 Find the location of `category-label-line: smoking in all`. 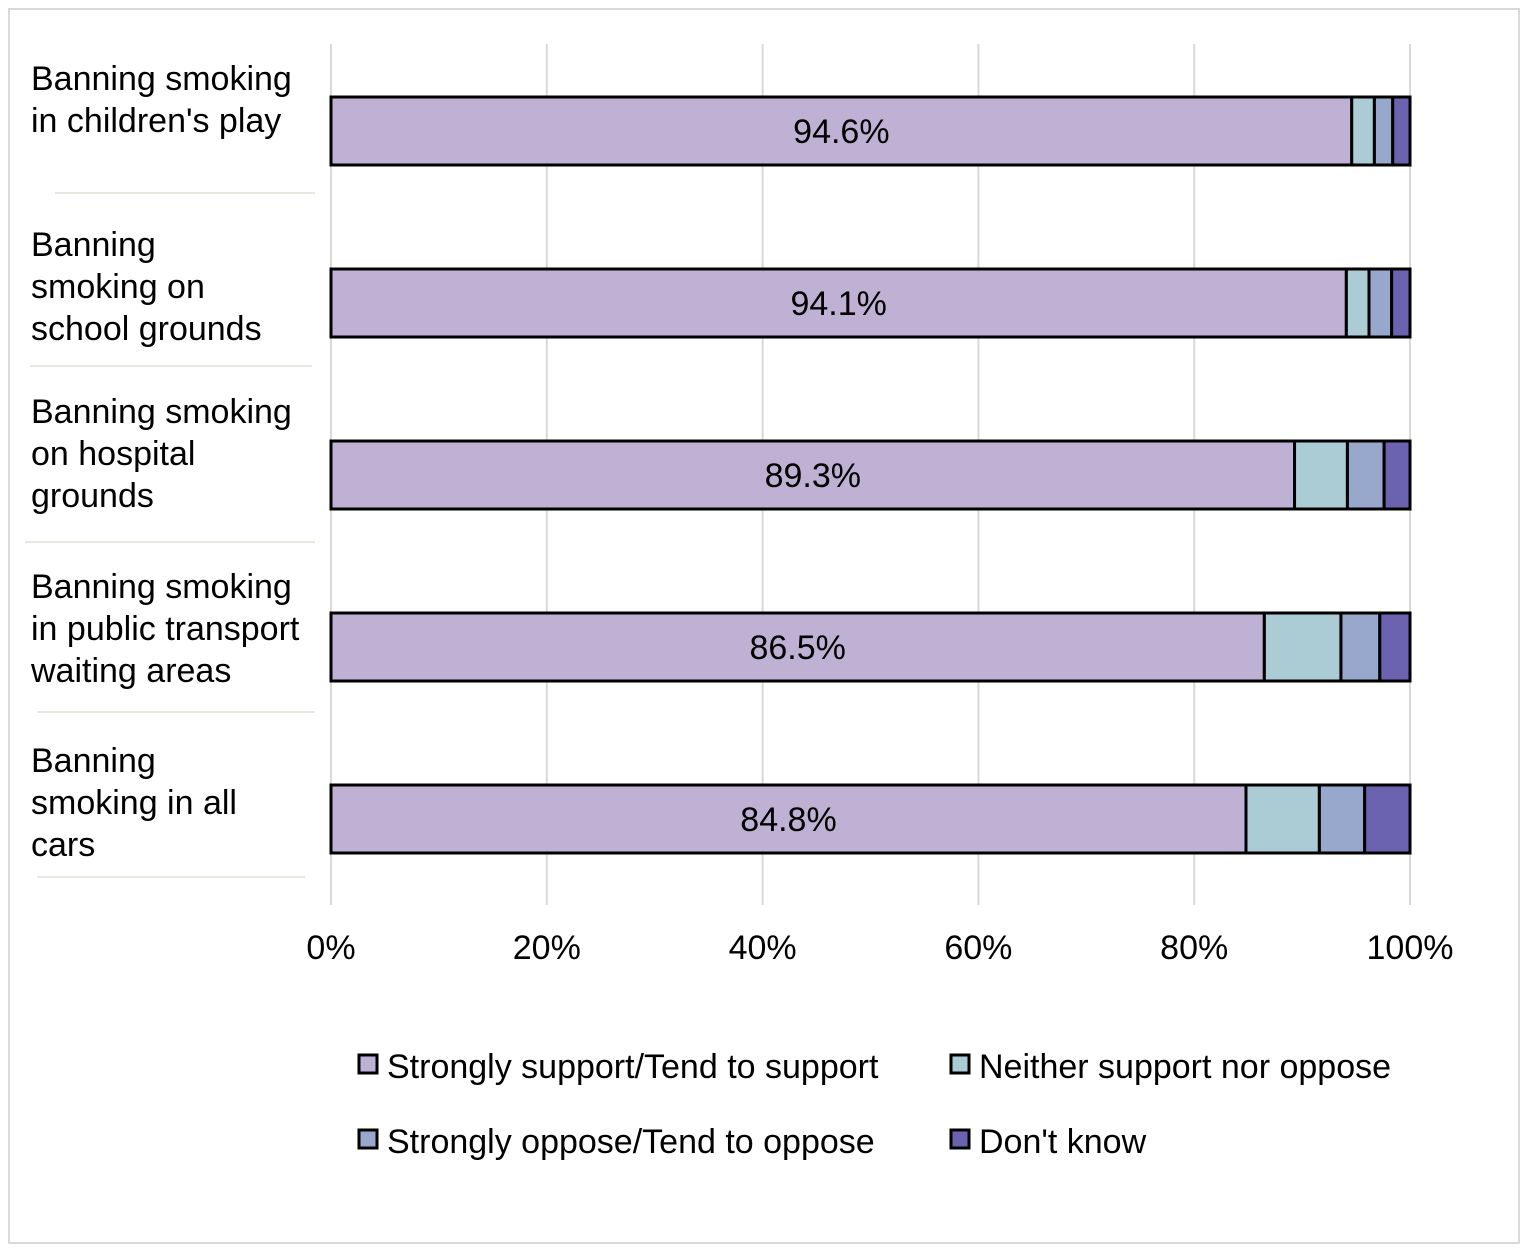

category-label-line: smoking in all is located at coordinates (134, 803).